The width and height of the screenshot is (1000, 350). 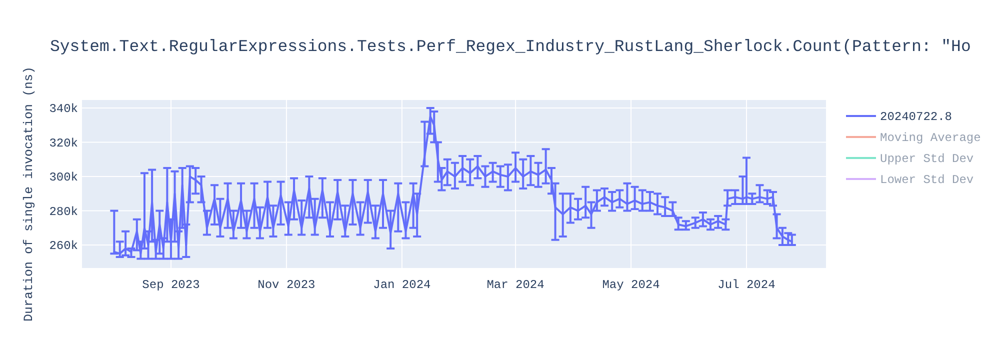 I want to click on x-tick-label: Jan 2024, so click(x=402, y=285).